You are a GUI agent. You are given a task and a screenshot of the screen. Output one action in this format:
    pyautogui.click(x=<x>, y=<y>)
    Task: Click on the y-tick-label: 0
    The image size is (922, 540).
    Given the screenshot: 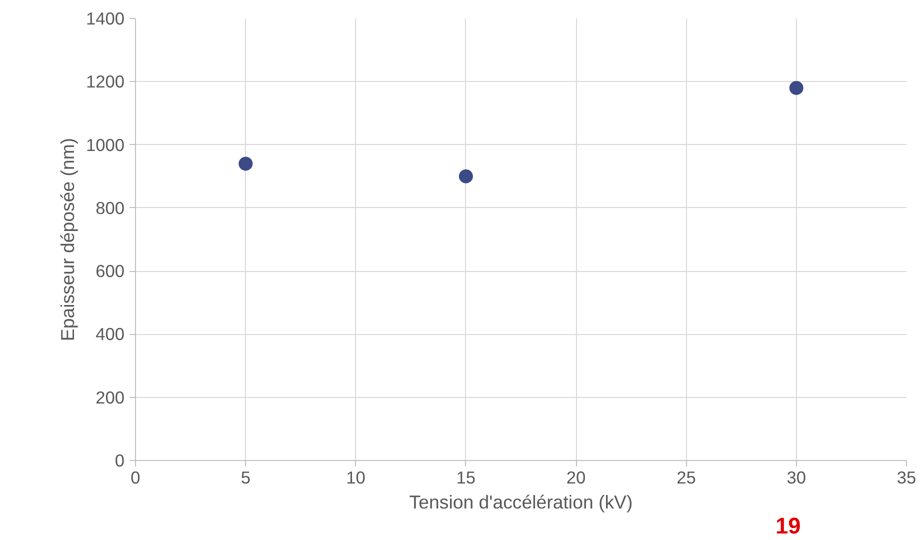 What is the action you would take?
    pyautogui.click(x=119, y=460)
    